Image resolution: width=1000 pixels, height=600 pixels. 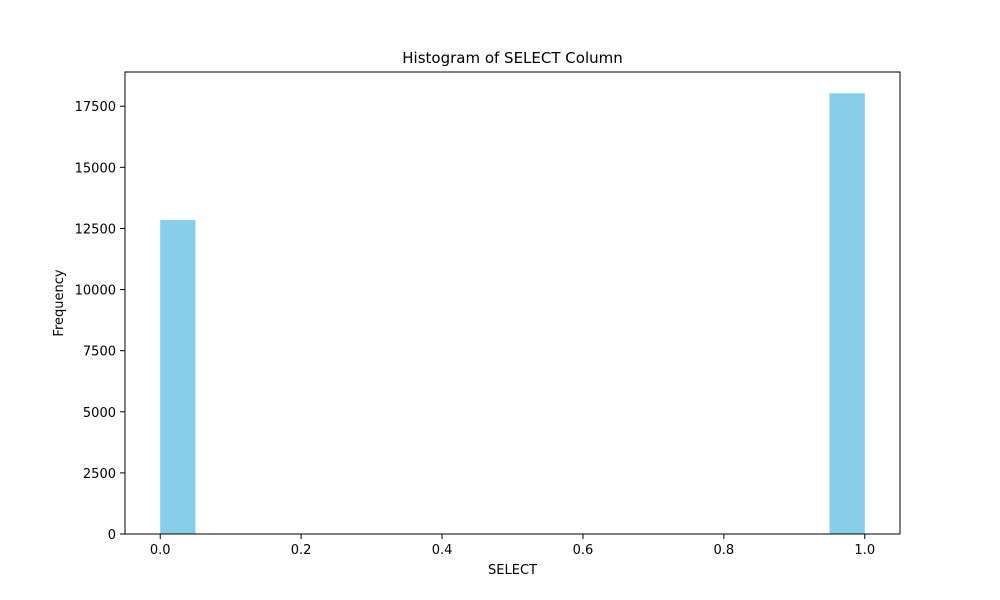 What do you see at coordinates (99, 352) in the screenshot?
I see `y-tick-label: 7500` at bounding box center [99, 352].